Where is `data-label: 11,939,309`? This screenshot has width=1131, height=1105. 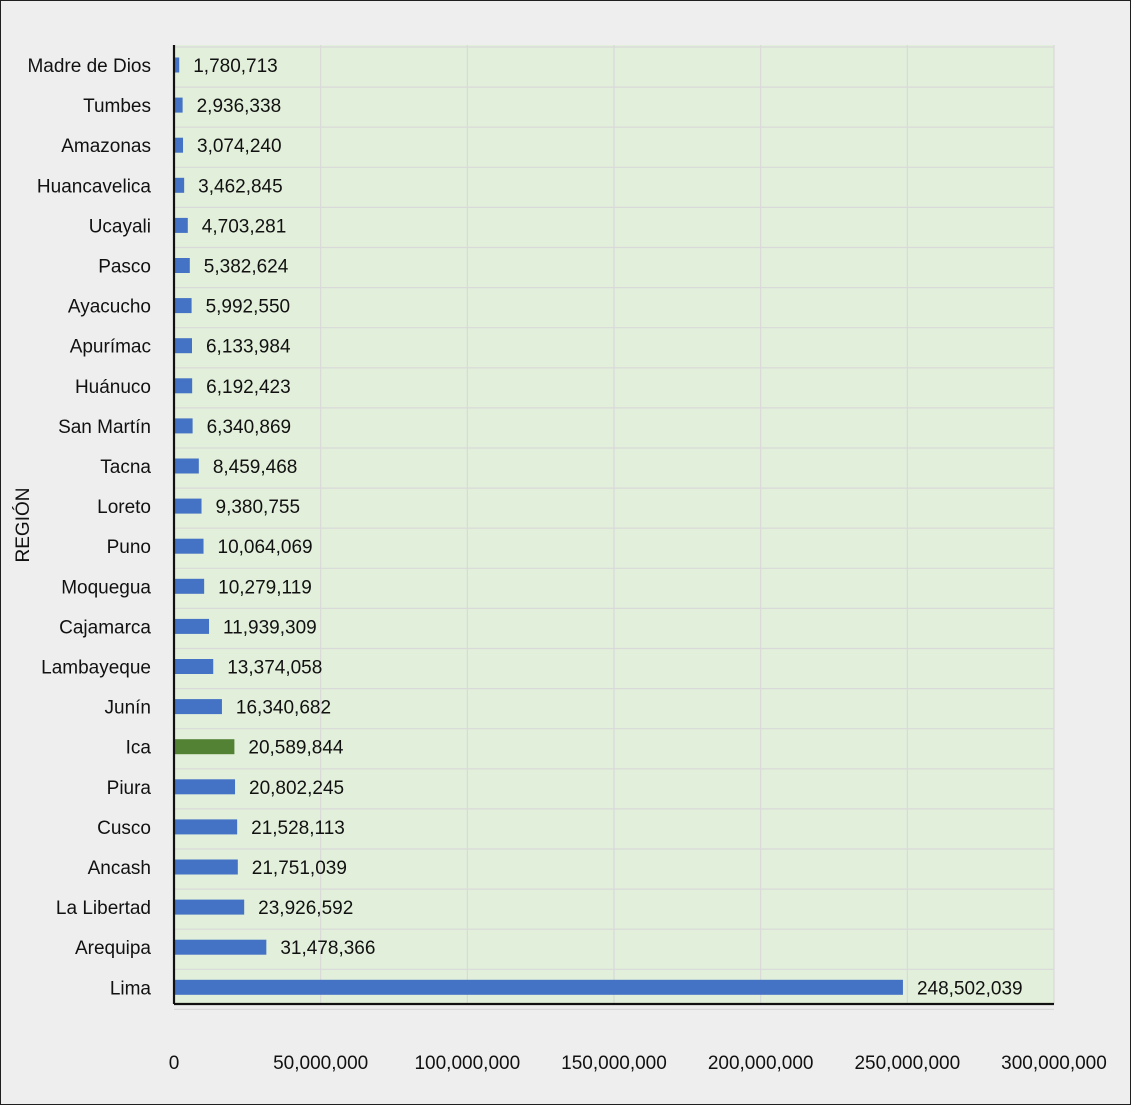 data-label: 11,939,309 is located at coordinates (270, 627).